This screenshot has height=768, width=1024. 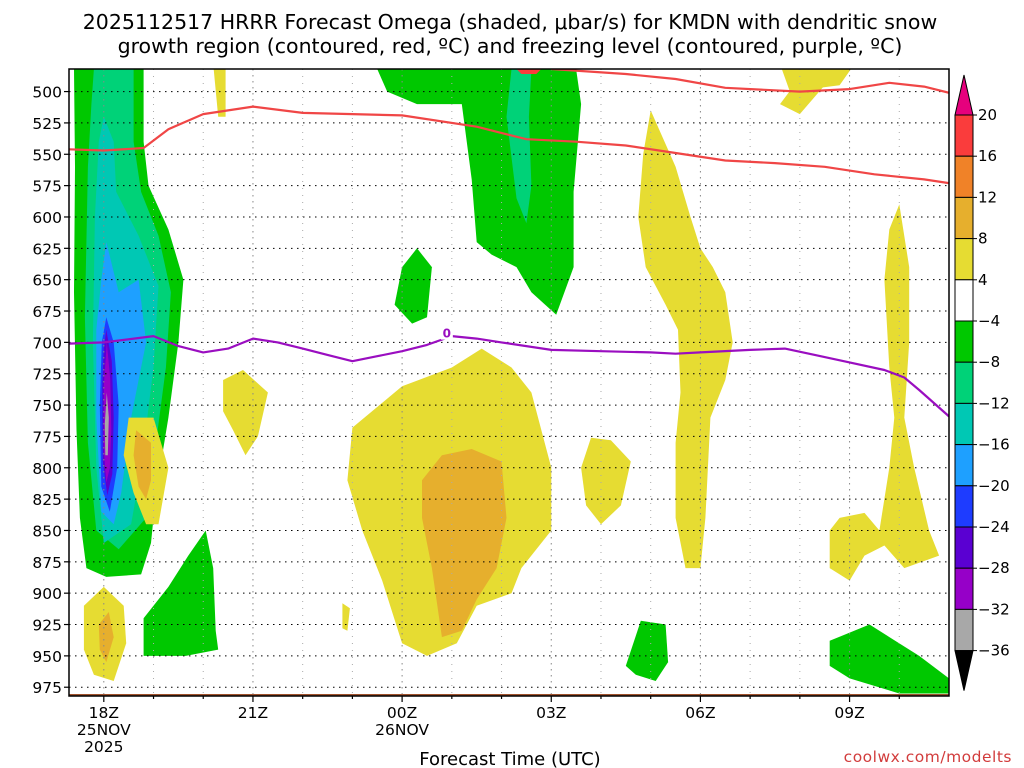 What do you see at coordinates (47, 469) in the screenshot?
I see `y-tick-label: 800` at bounding box center [47, 469].